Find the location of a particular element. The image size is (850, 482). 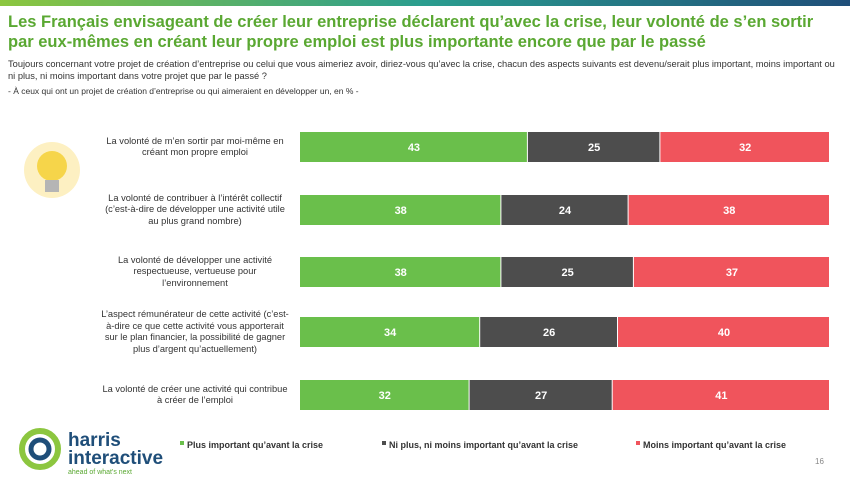

data-label: 24 is located at coordinates (565, 211).